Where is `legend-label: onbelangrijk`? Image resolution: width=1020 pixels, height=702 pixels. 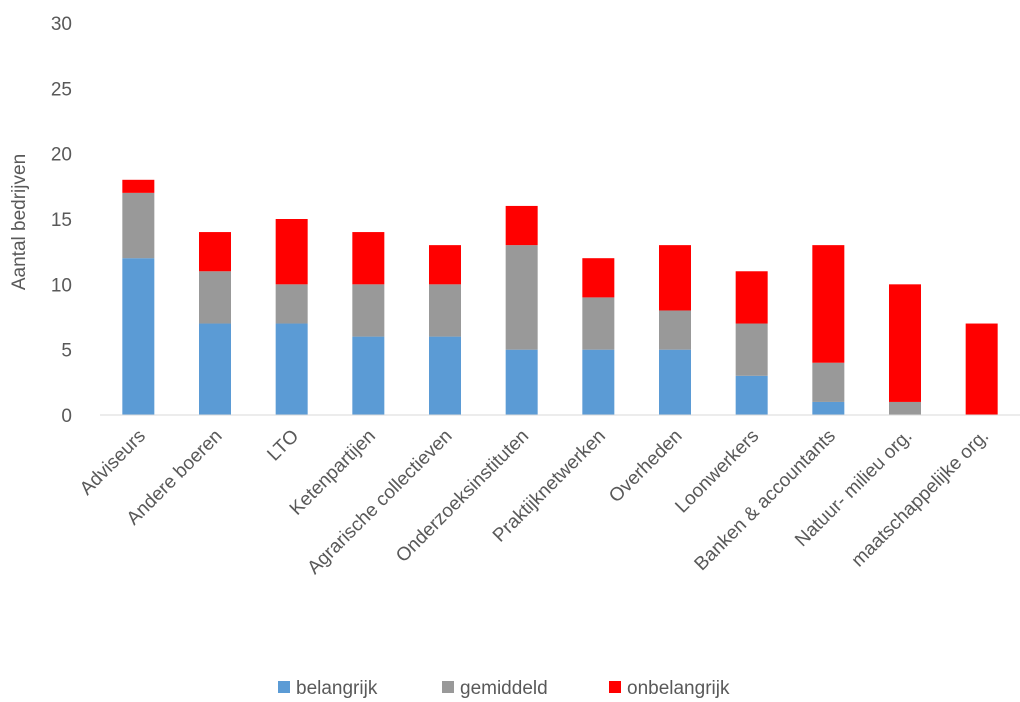
legend-label: onbelangrijk is located at coordinates (678, 688).